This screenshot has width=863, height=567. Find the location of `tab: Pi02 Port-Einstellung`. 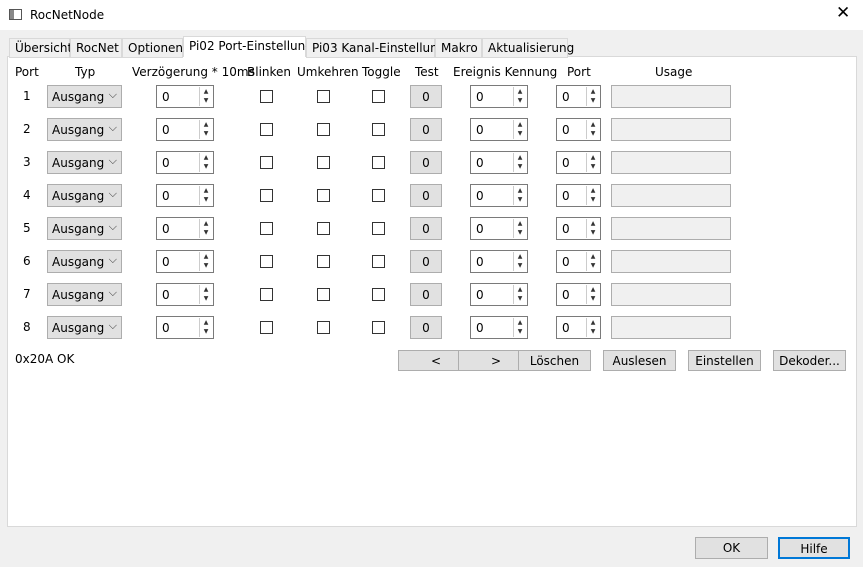

tab: Pi02 Port-Einstellung is located at coordinates (248, 46).